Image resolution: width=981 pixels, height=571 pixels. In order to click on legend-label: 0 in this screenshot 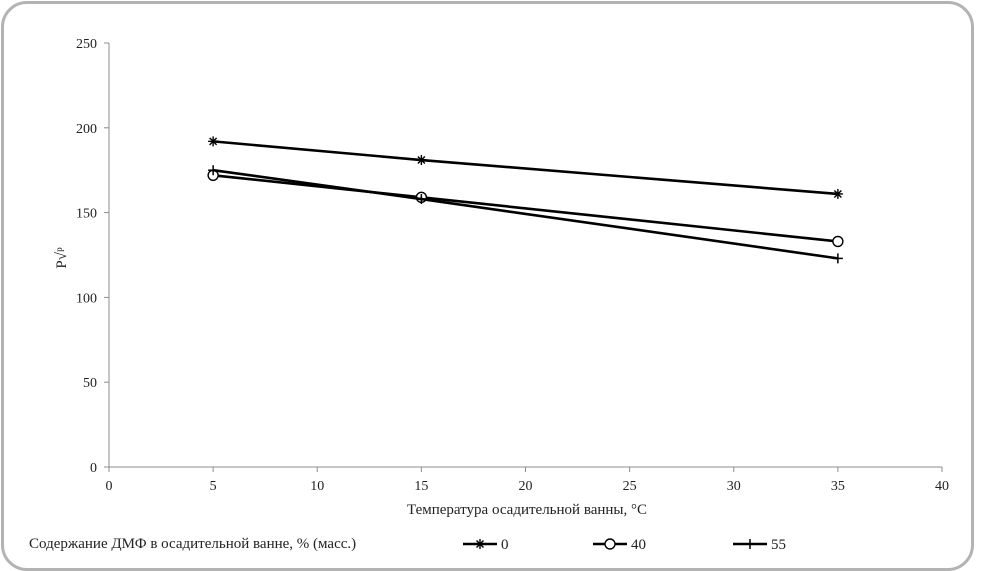, I will do `click(505, 545)`.